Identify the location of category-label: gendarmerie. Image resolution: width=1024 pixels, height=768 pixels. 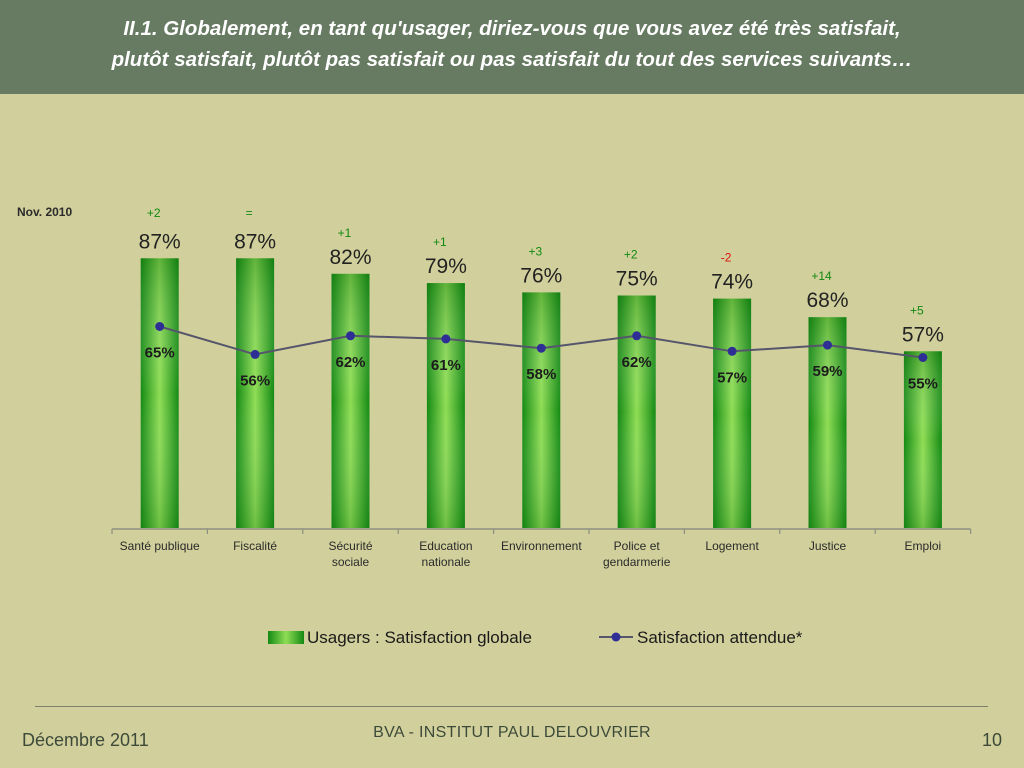
(637, 562).